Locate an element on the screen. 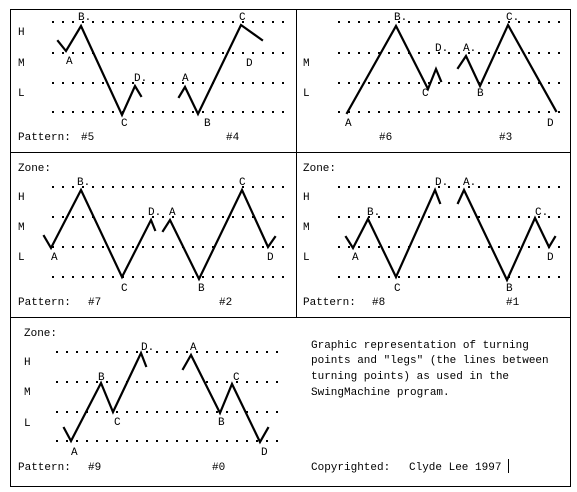  zone-label: Zone: is located at coordinates (319, 169).